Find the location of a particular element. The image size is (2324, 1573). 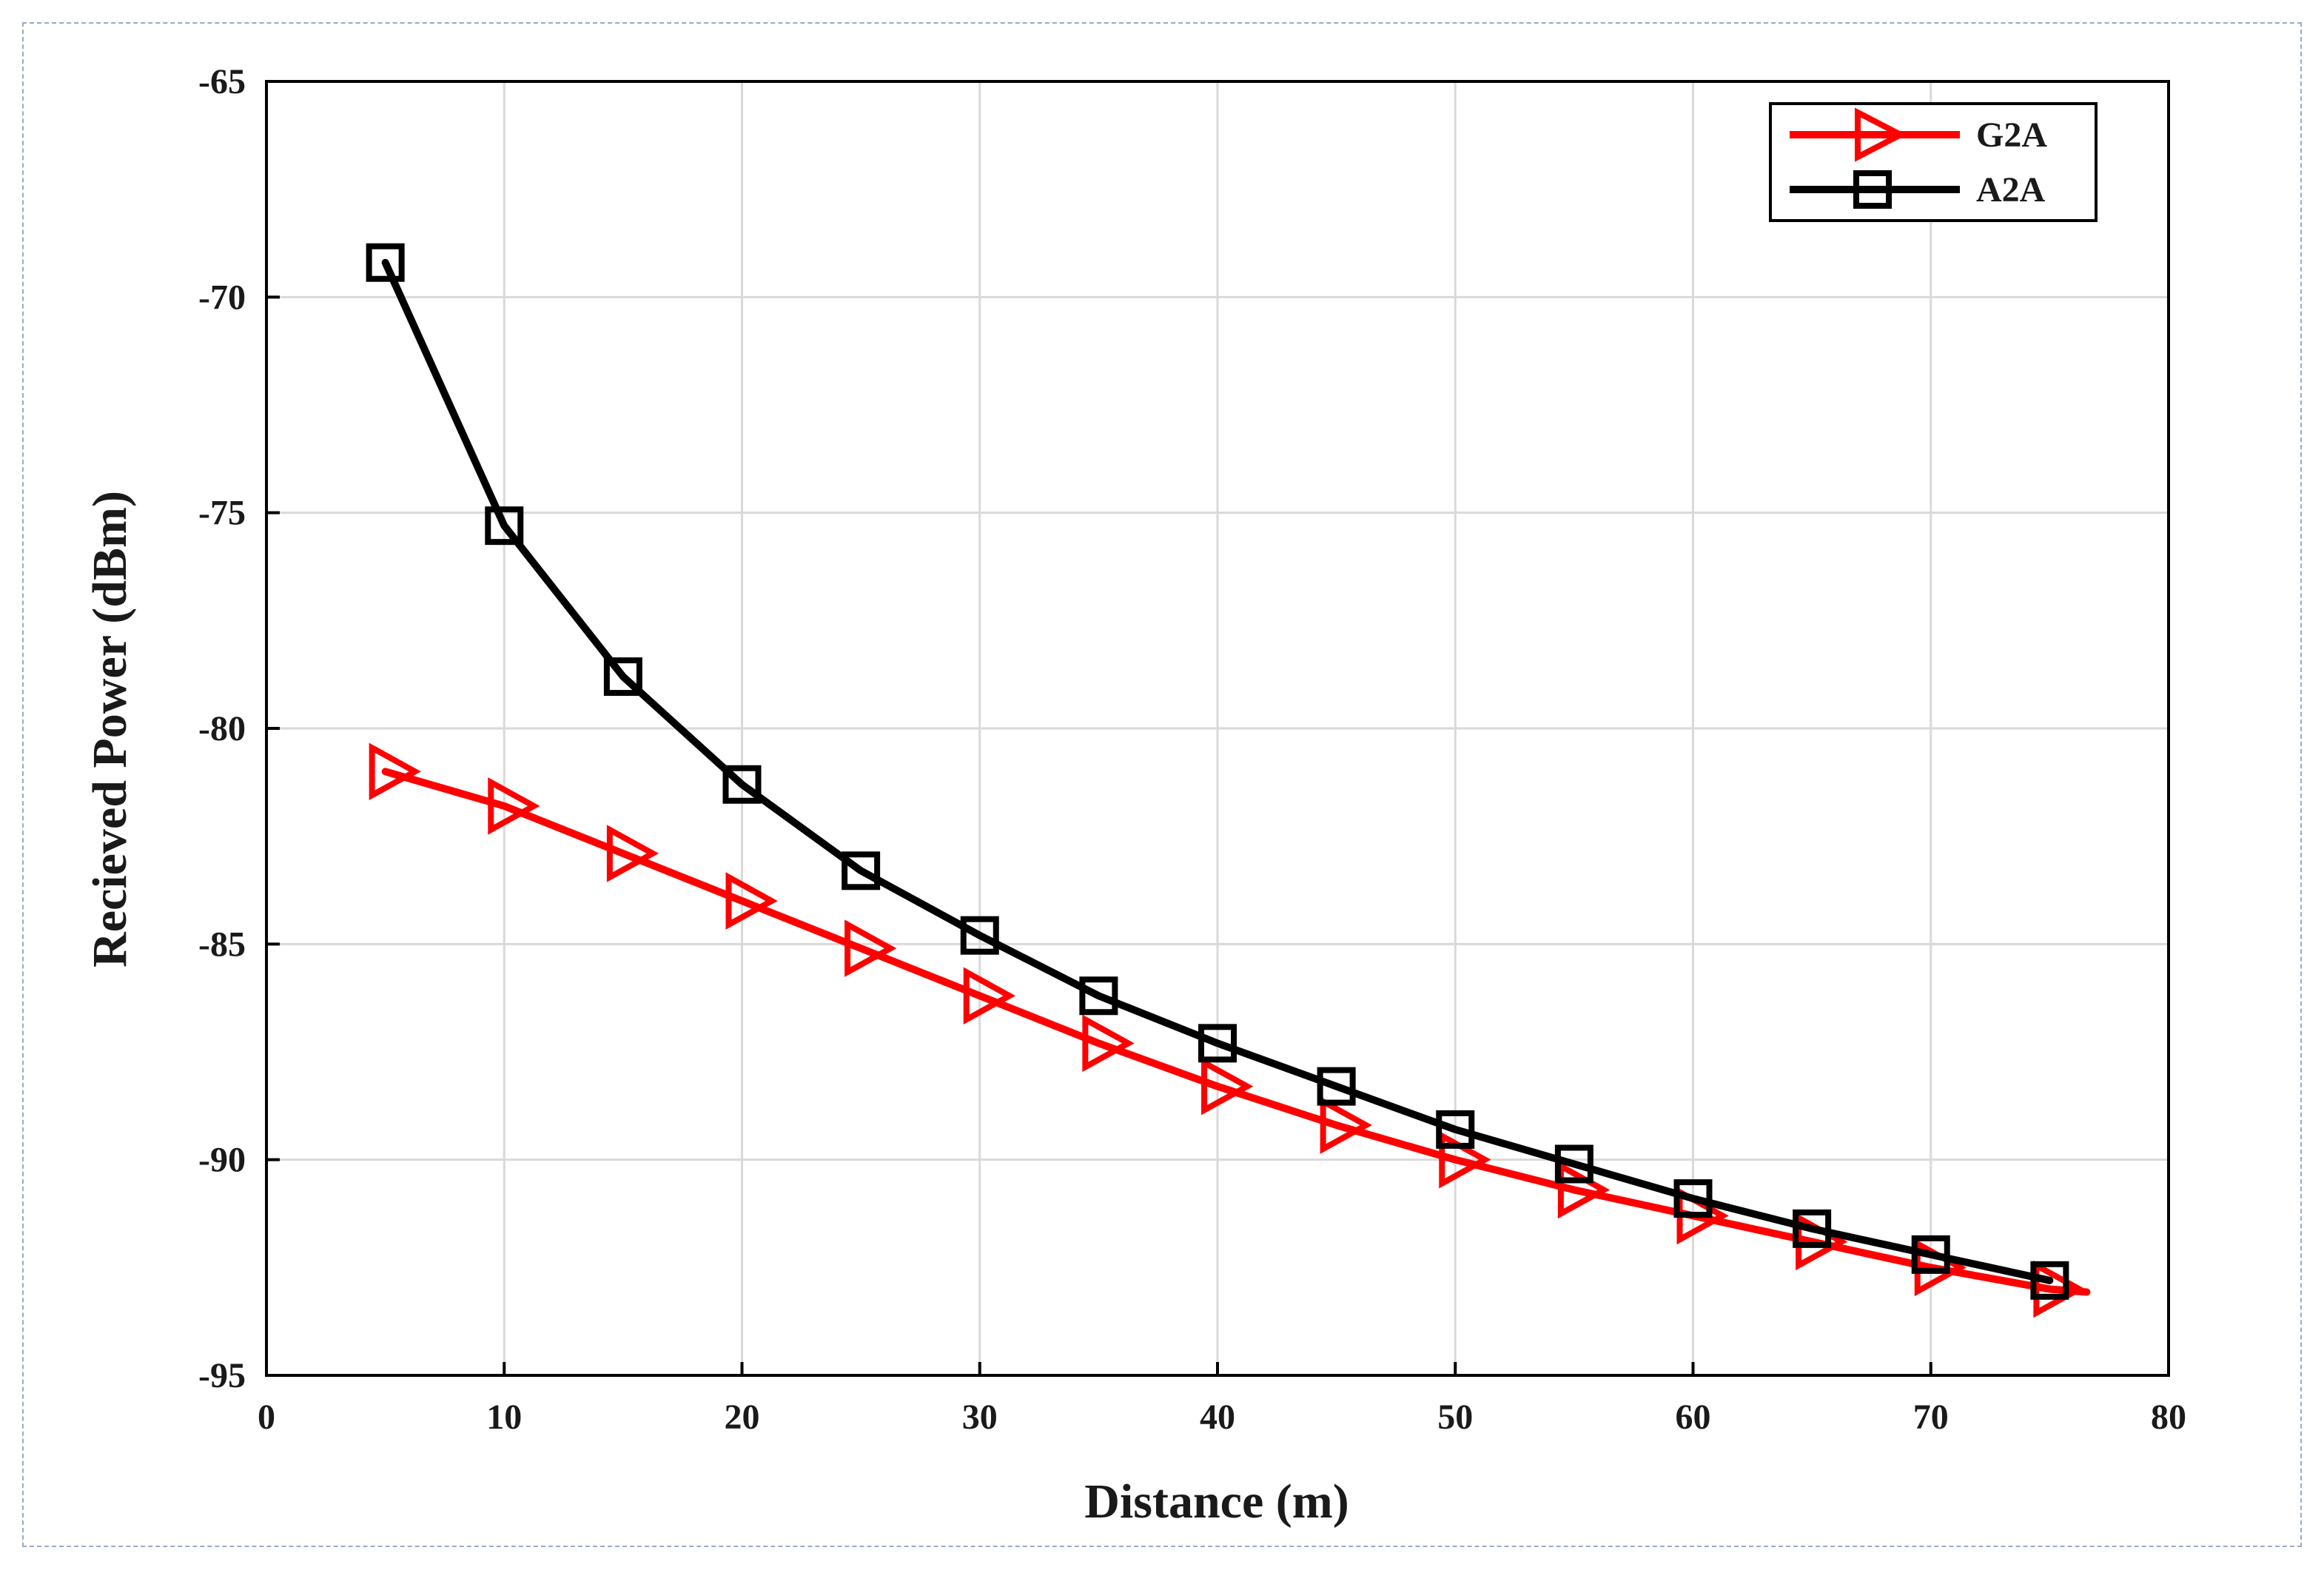

x-axis-label: Distance (m) is located at coordinates (1216, 1502).